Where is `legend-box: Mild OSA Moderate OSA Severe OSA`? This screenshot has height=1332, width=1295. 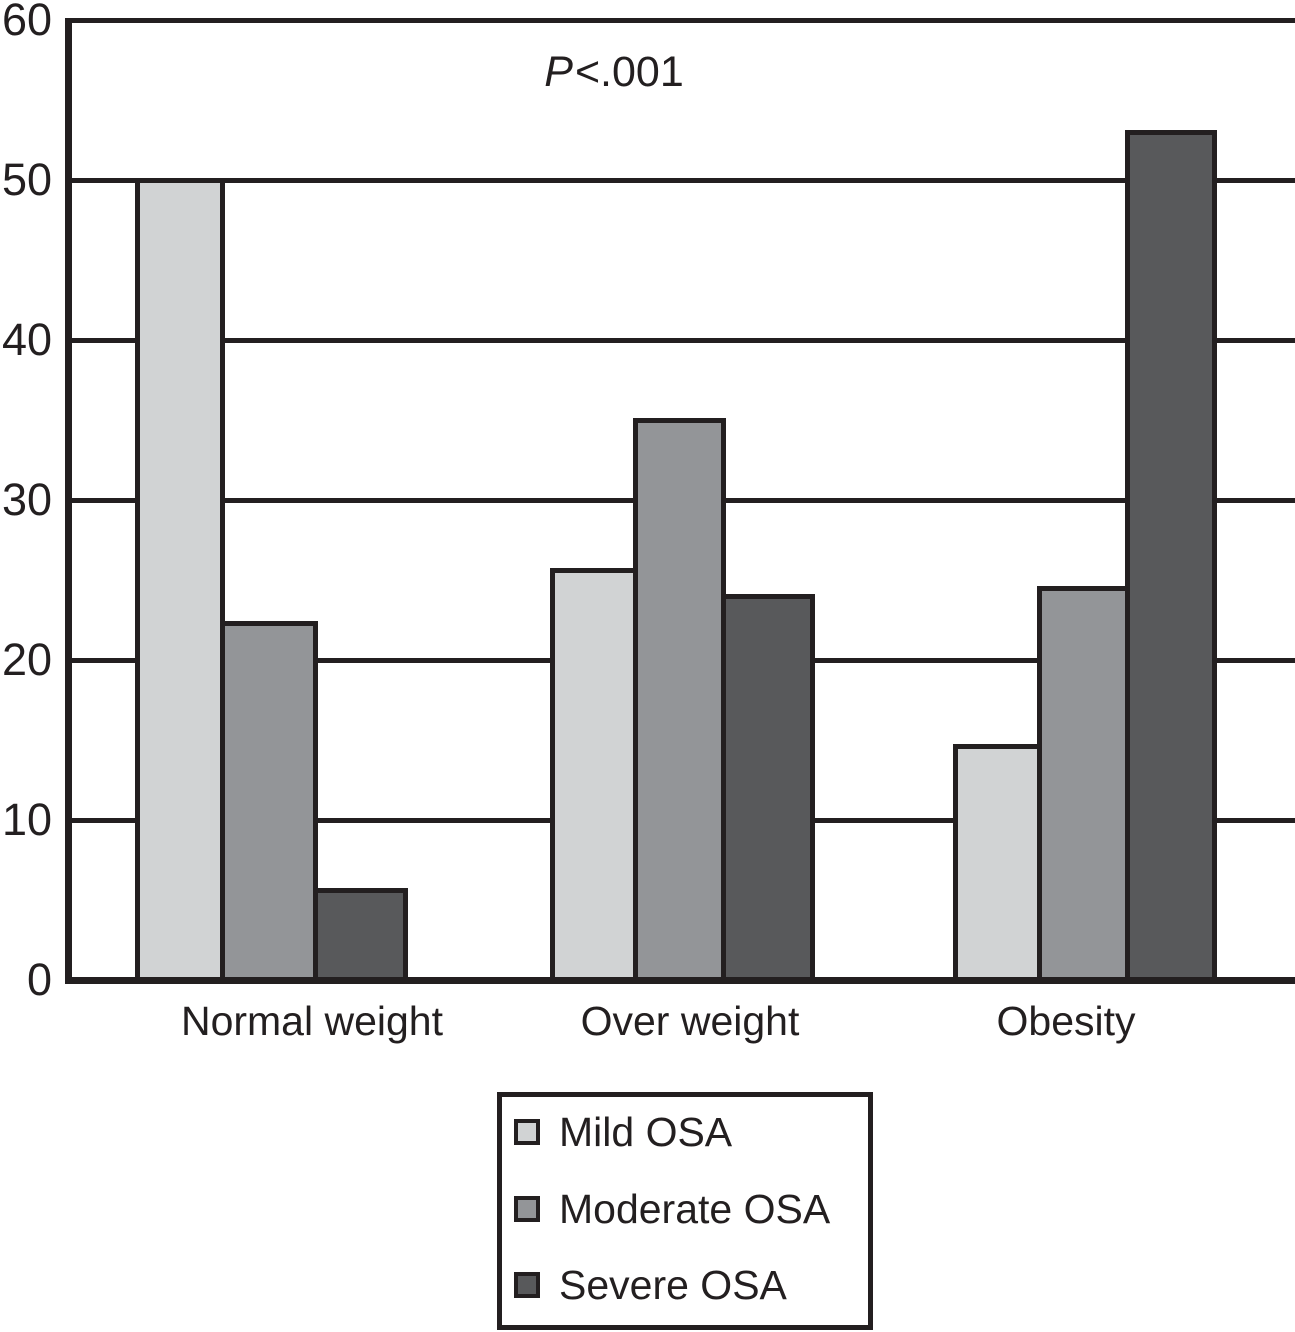 legend-box: Mild OSA Moderate OSA Severe OSA is located at coordinates (685, 1211).